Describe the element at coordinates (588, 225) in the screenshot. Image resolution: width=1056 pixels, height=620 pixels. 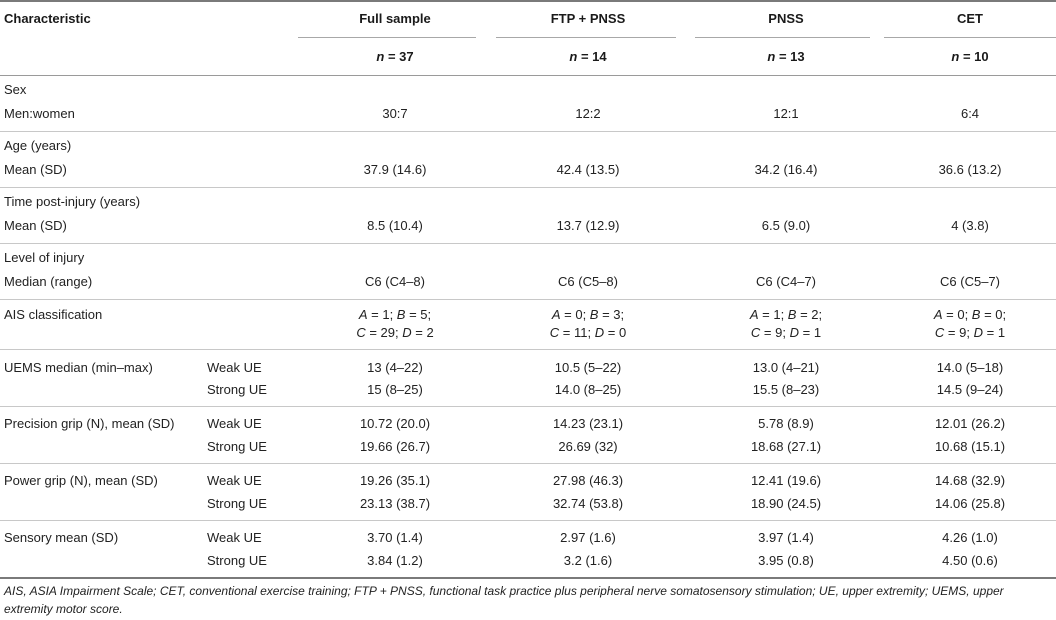
I see `cell-time-ftp: 13.7 (12.9)` at that location.